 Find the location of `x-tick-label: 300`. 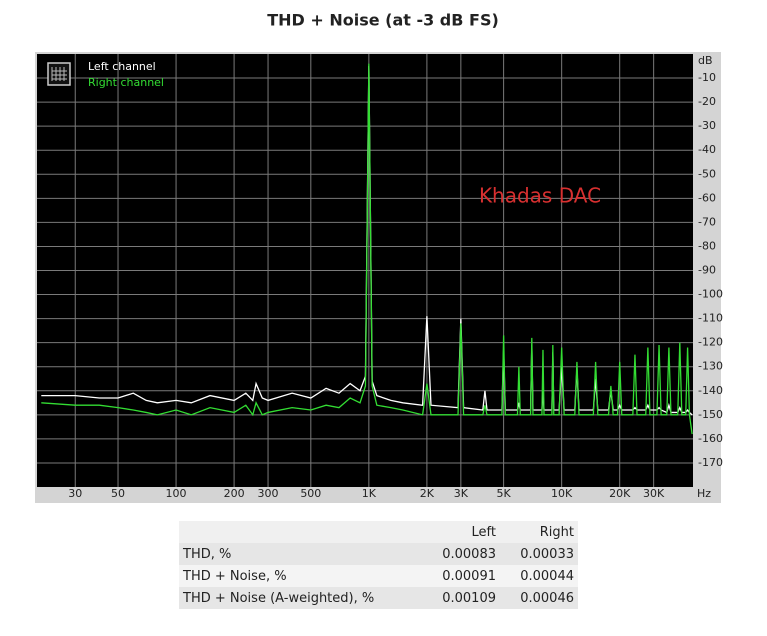

x-tick-label: 300 is located at coordinates (268, 493).